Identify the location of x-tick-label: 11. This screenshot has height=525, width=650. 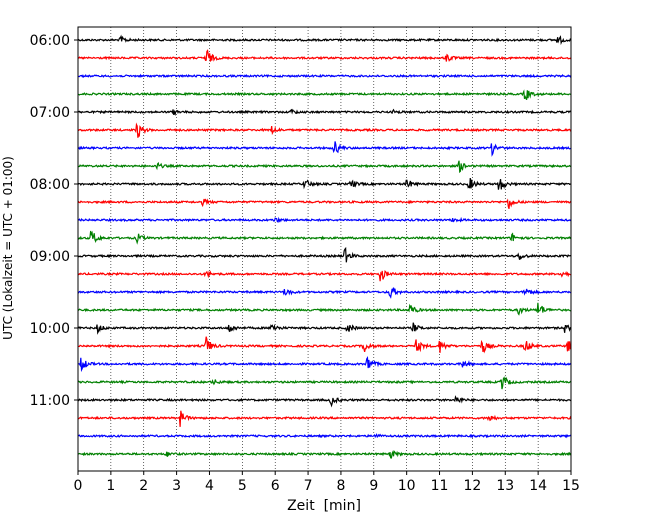
(440, 486).